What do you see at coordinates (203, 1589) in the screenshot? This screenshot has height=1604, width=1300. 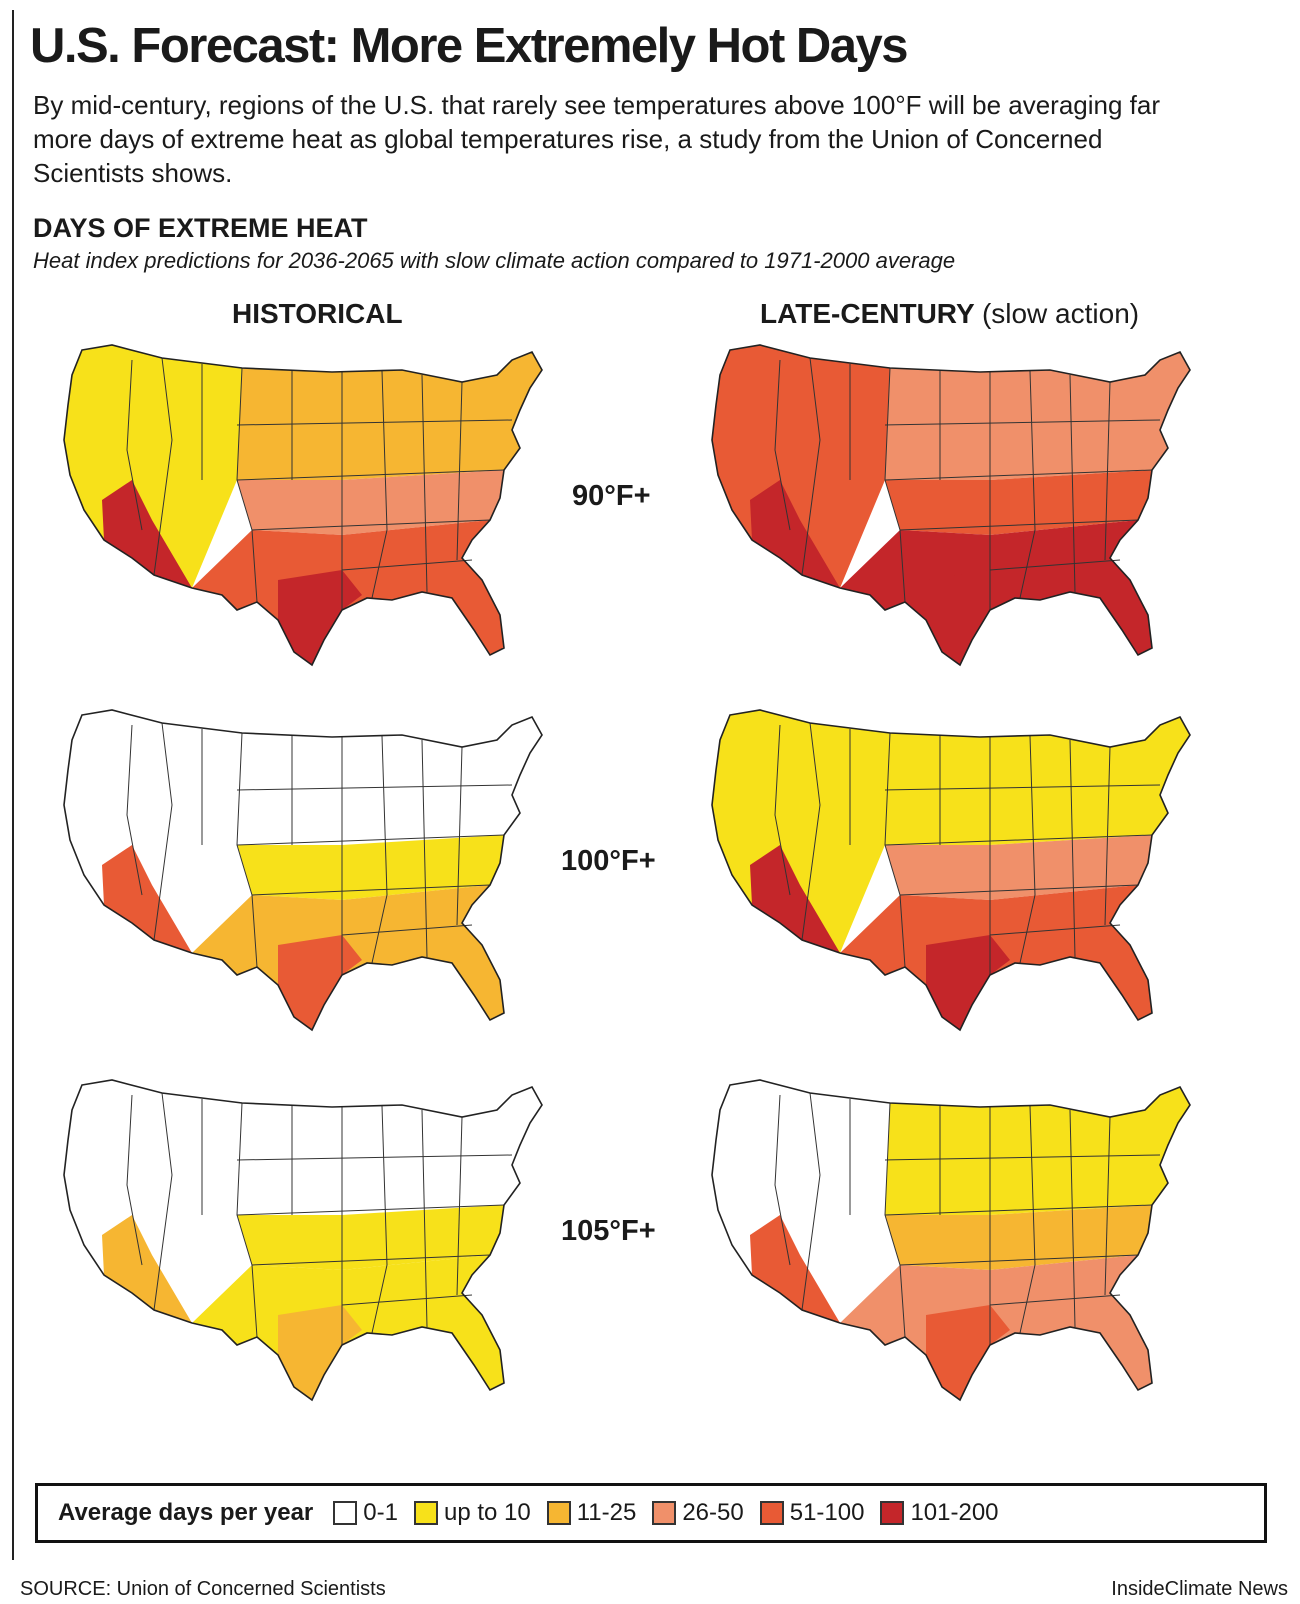 I see `source-note: SOURCE: Union of Concerned Scientists` at bounding box center [203, 1589].